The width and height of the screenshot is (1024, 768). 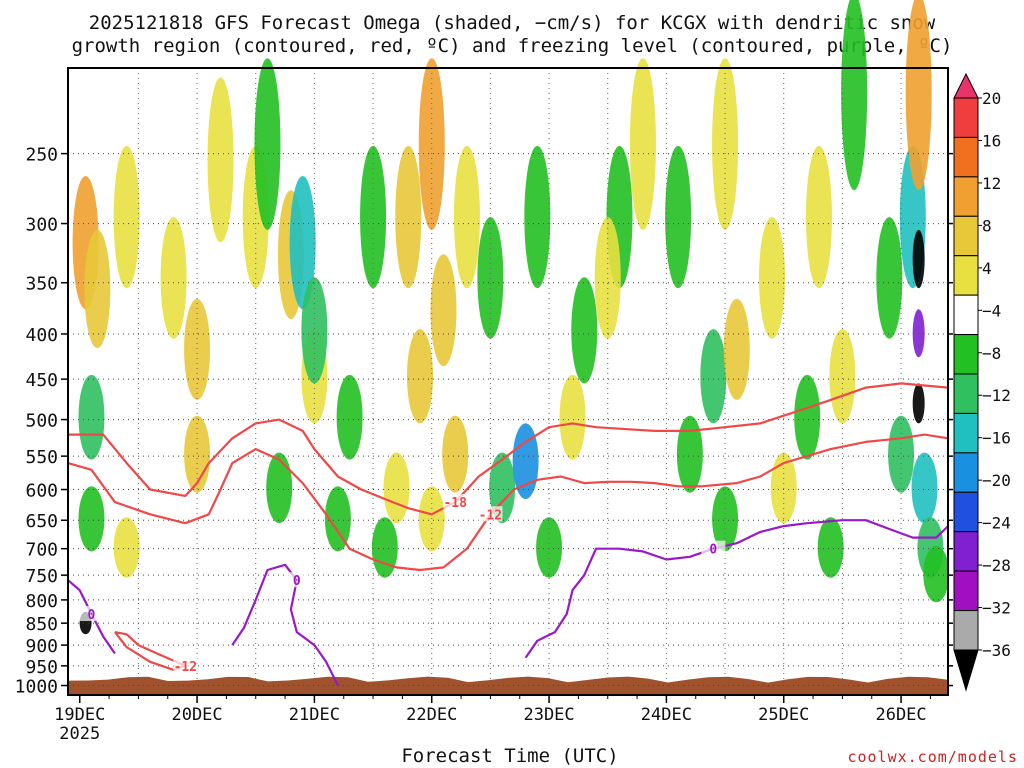 I want to click on x-tick-label: 19DEC, so click(x=79, y=715).